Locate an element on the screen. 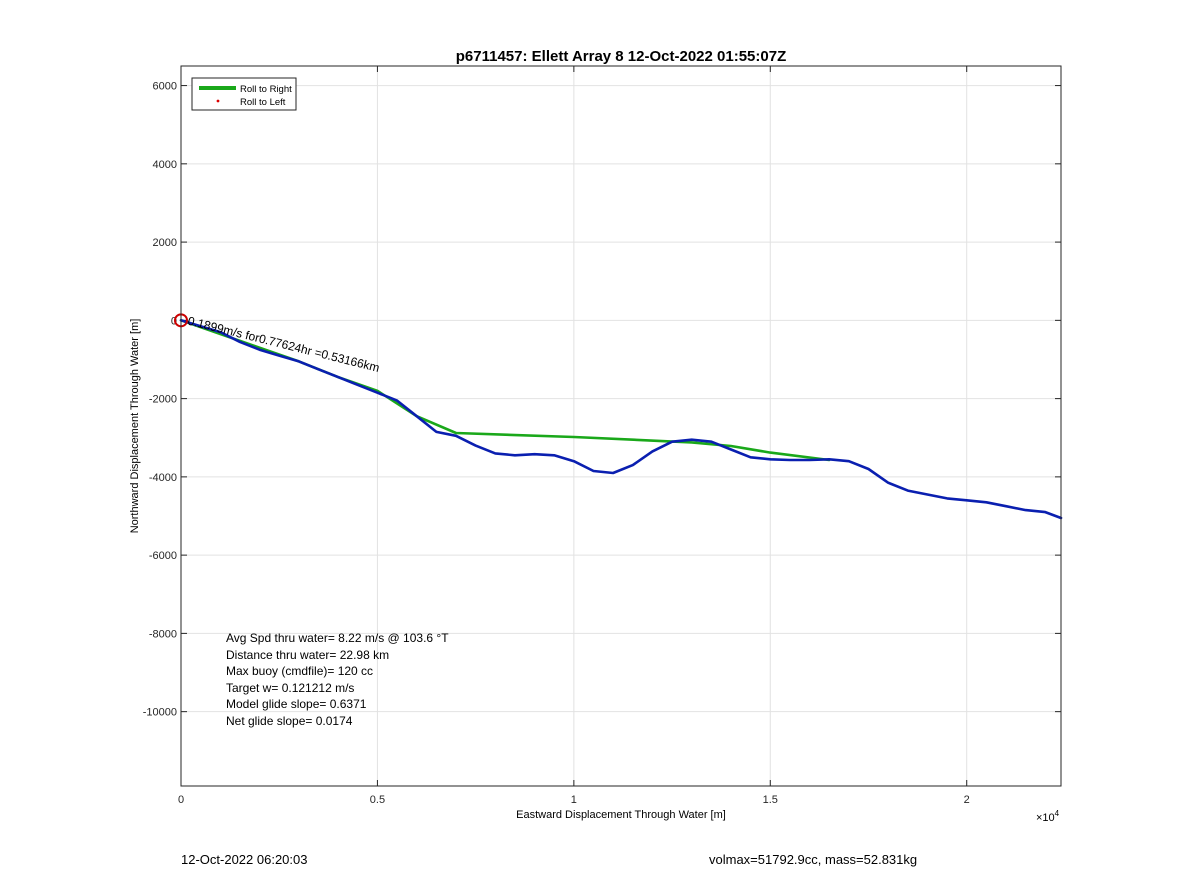 The image size is (1200, 885). legend-swatch-roll-left is located at coordinates (218, 101).